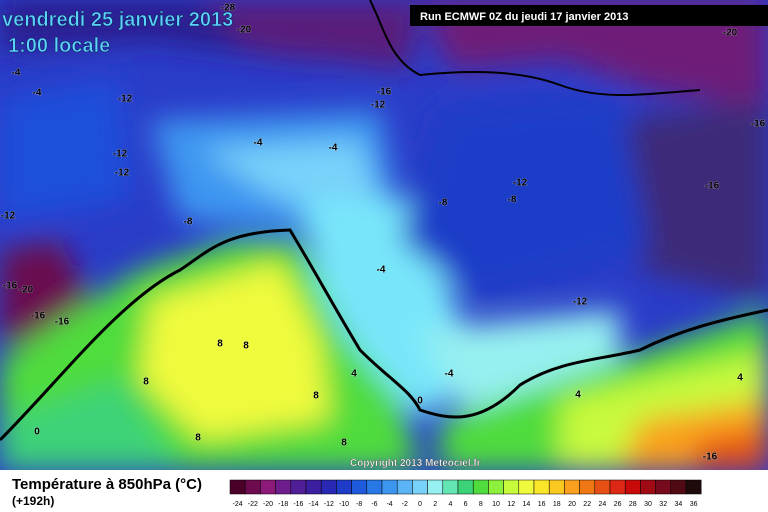 The width and height of the screenshot is (768, 512). I want to click on colorbar-label: 10, so click(496, 504).